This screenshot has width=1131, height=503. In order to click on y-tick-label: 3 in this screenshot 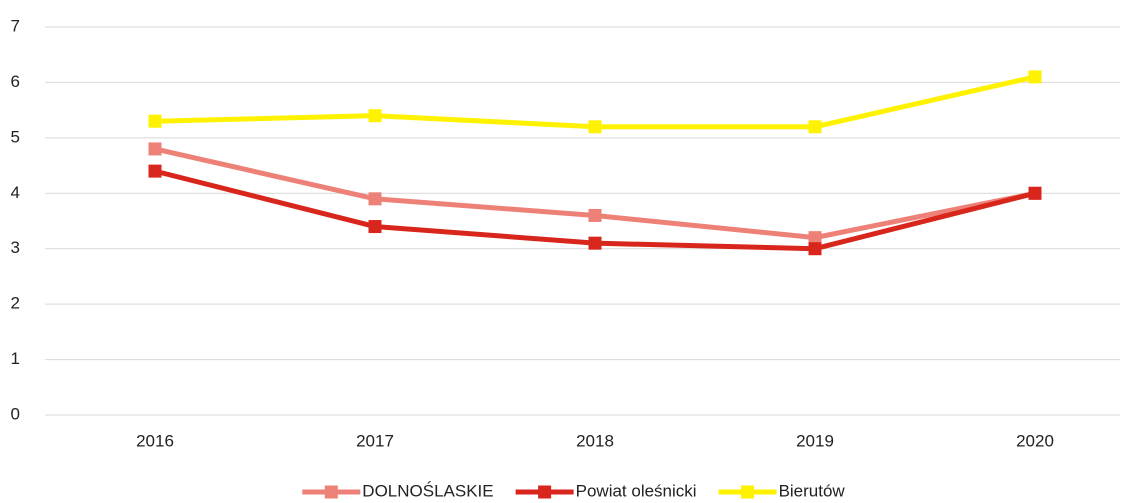, I will do `click(15, 247)`.